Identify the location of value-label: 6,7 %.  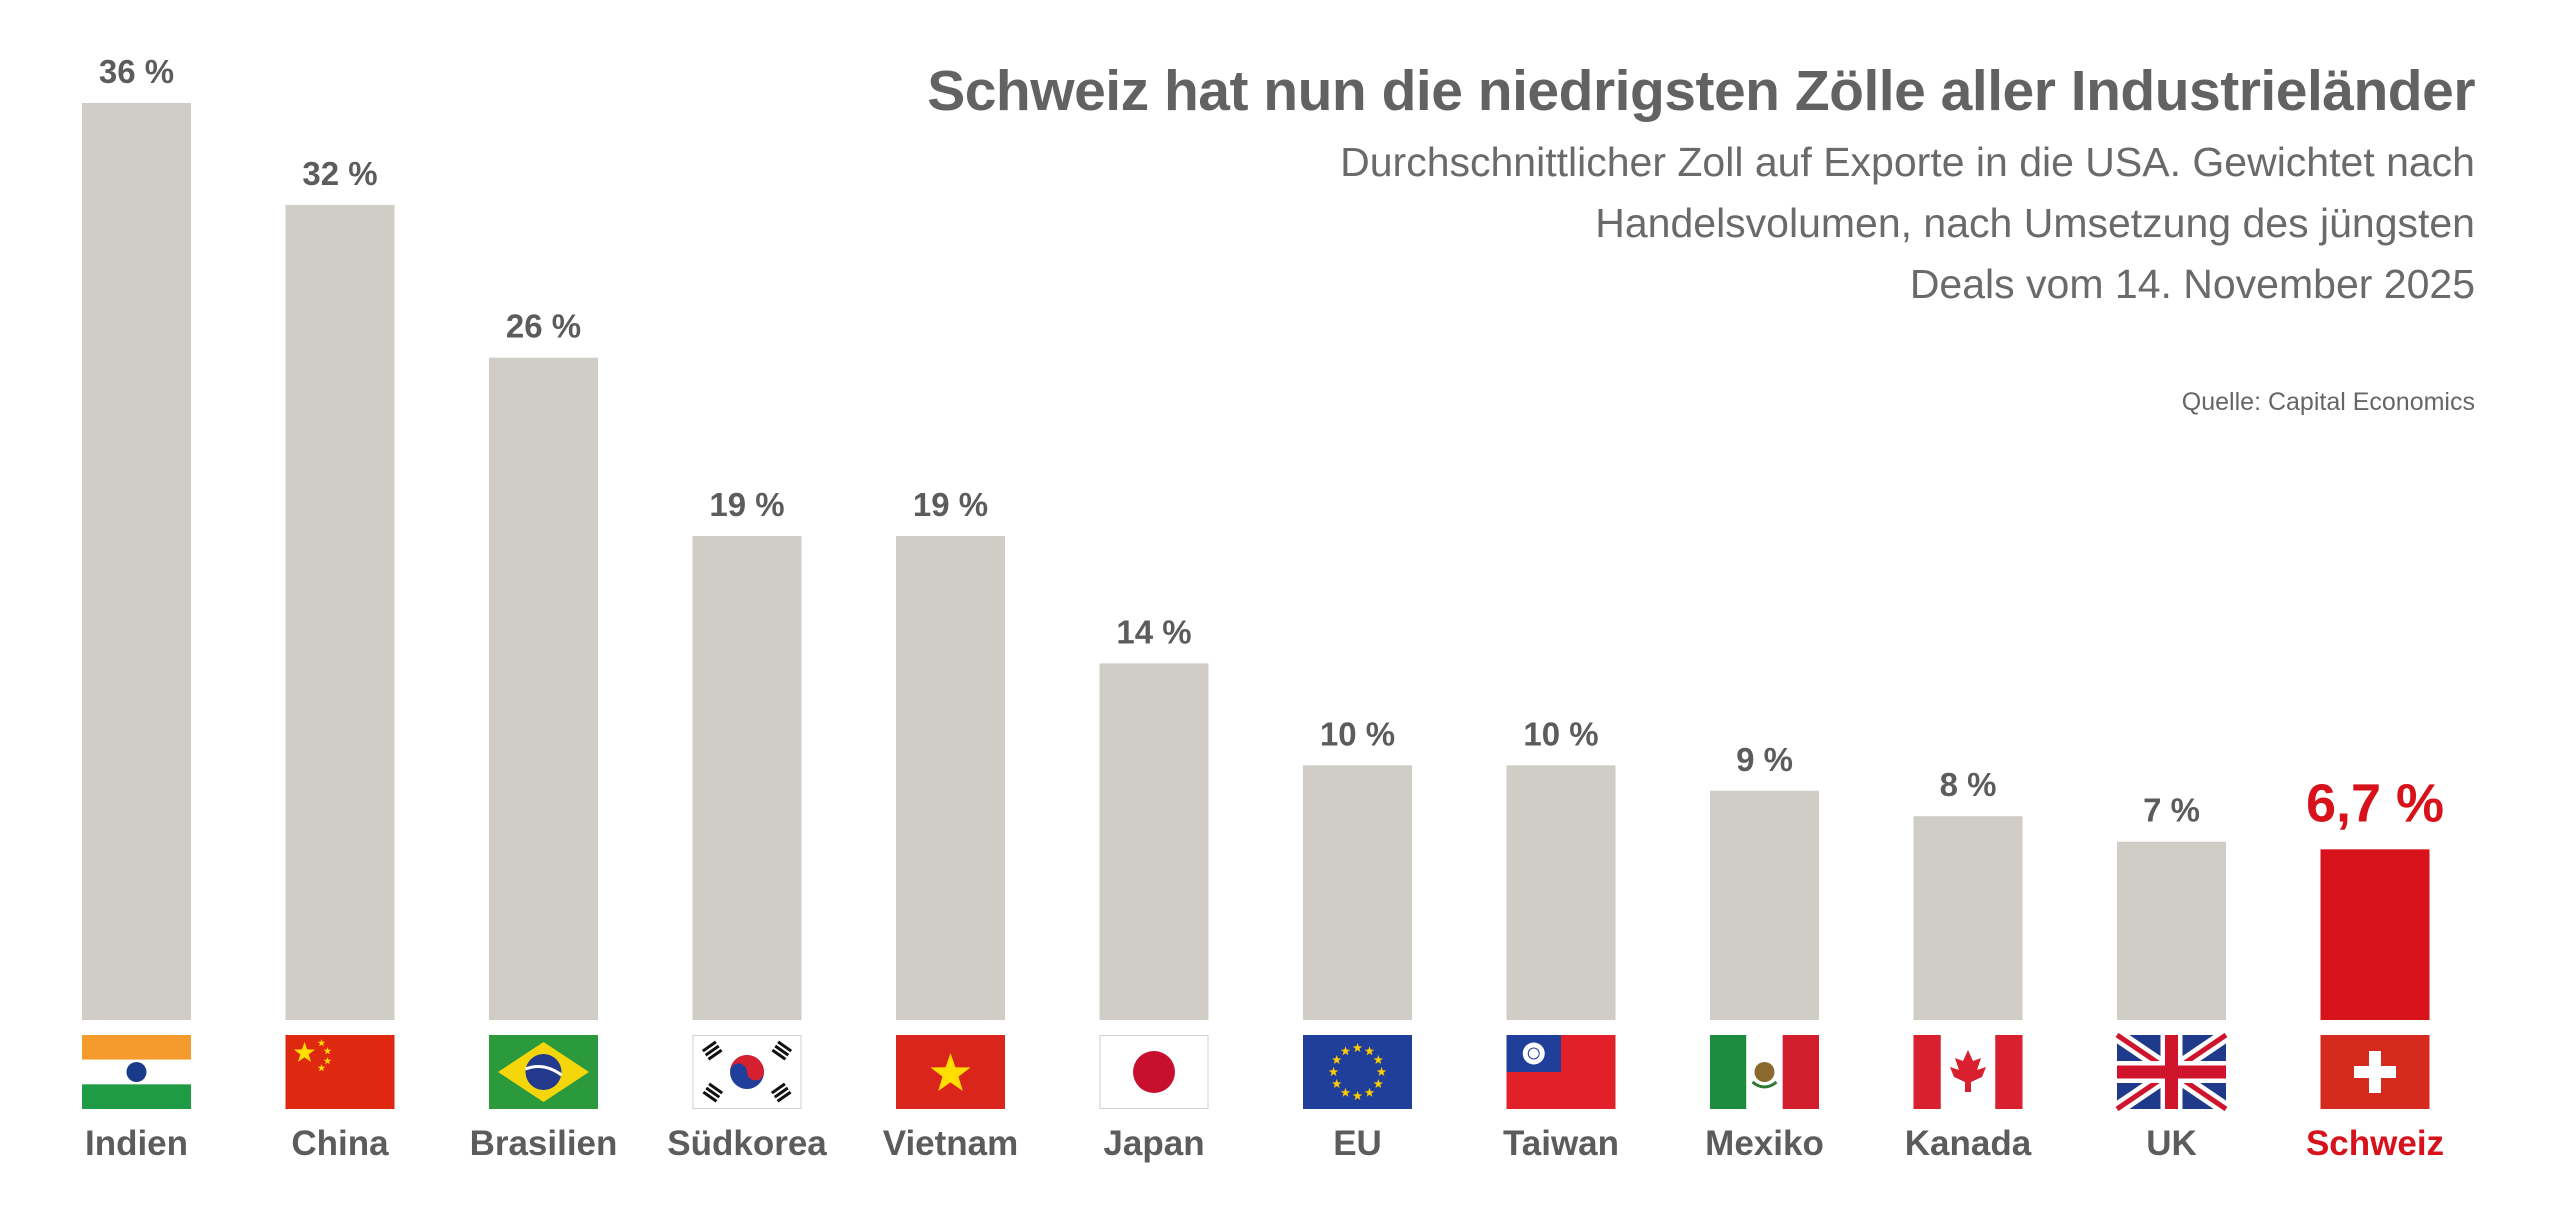
(2375, 803).